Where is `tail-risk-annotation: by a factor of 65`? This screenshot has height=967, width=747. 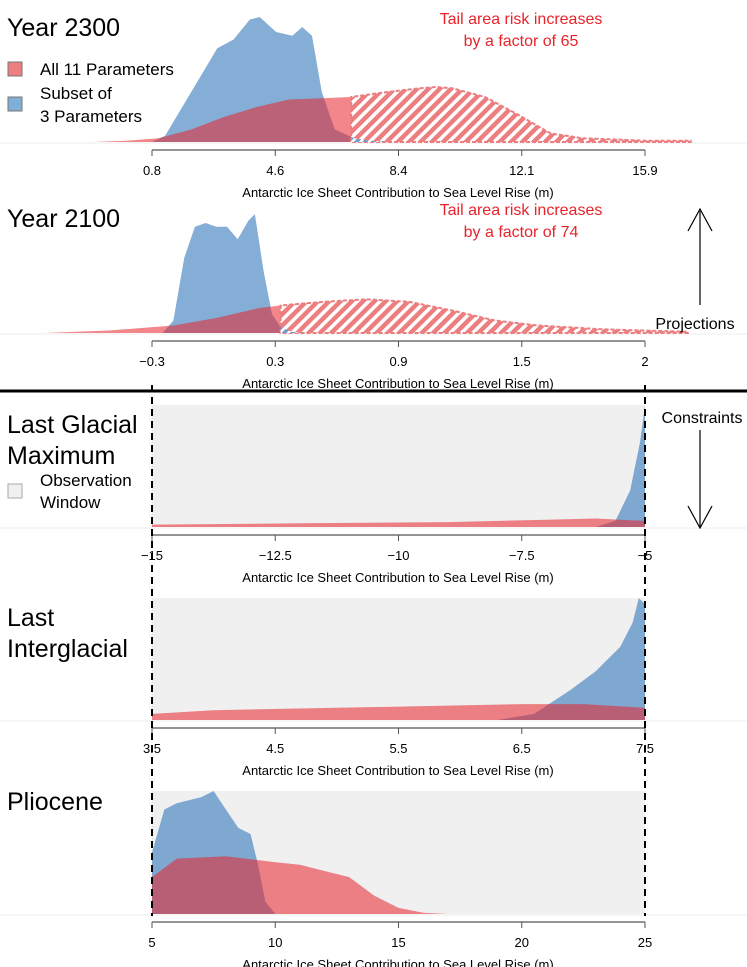
tail-risk-annotation: by a factor of 65 is located at coordinates (521, 41).